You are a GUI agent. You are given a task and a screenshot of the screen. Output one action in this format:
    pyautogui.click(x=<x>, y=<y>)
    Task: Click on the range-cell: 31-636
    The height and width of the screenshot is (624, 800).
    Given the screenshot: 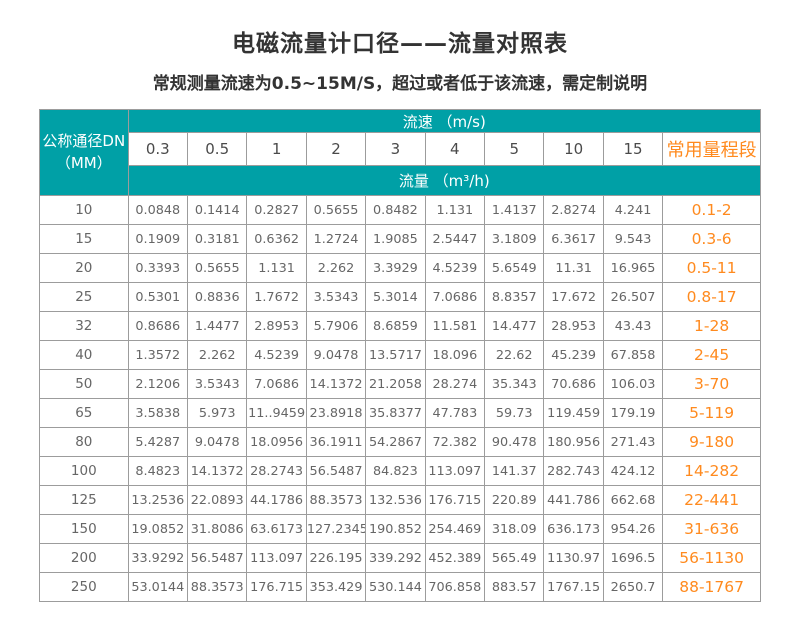 What is the action you would take?
    pyautogui.click(x=711, y=529)
    